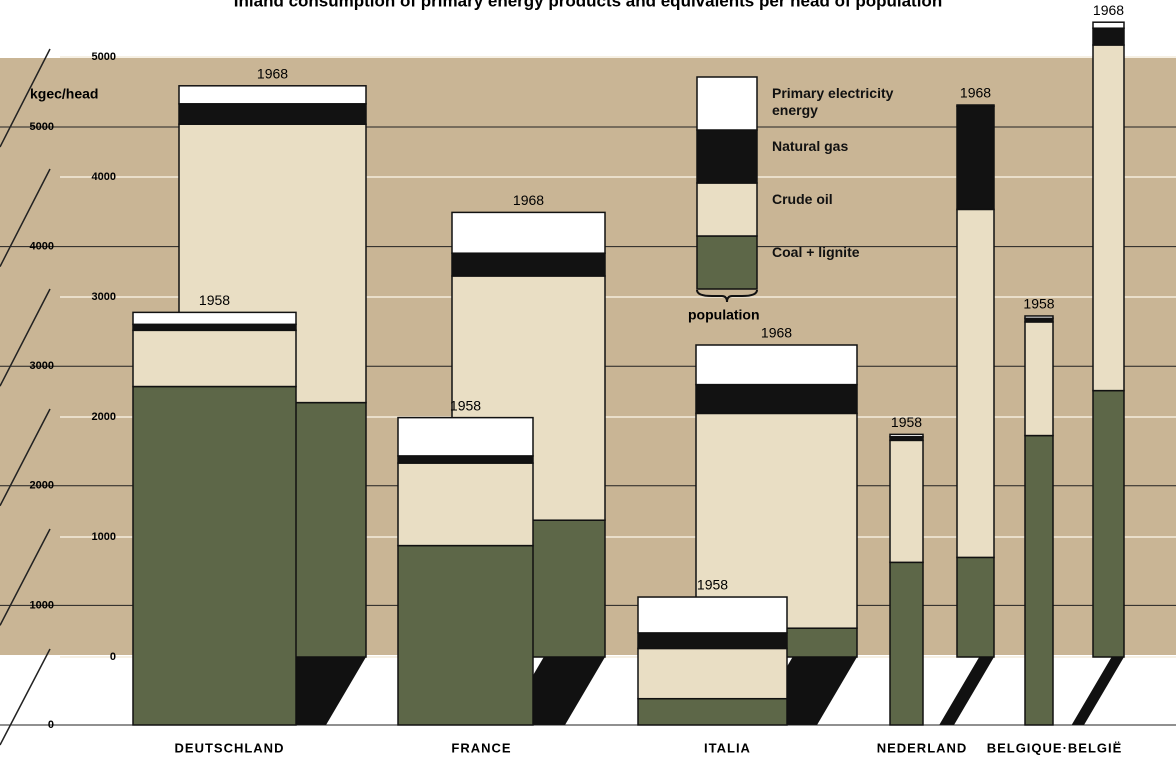 This screenshot has height=757, width=1176. What do you see at coordinates (1055, 747) in the screenshot?
I see `x-tick-label: BELGIQUE·BELGIË` at bounding box center [1055, 747].